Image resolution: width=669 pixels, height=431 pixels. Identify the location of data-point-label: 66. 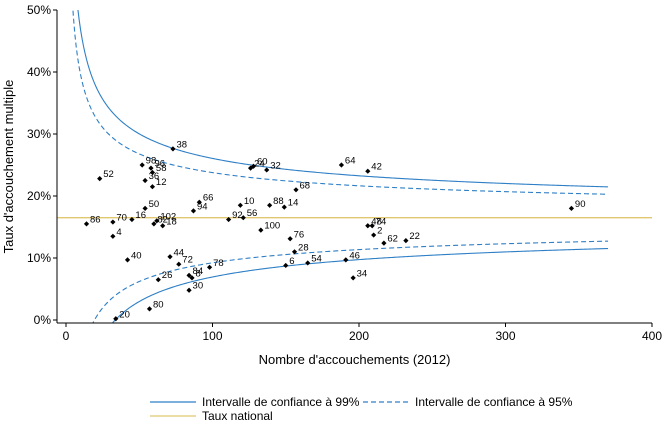
(208, 198).